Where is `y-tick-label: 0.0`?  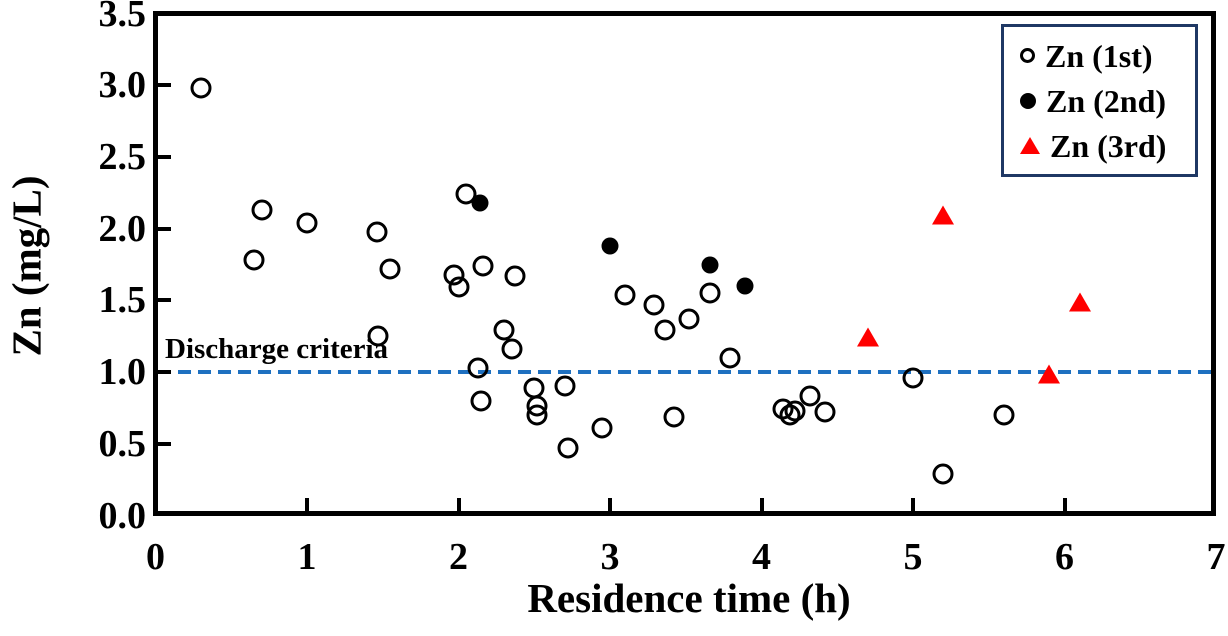 y-tick-label: 0.0 is located at coordinates (122, 515).